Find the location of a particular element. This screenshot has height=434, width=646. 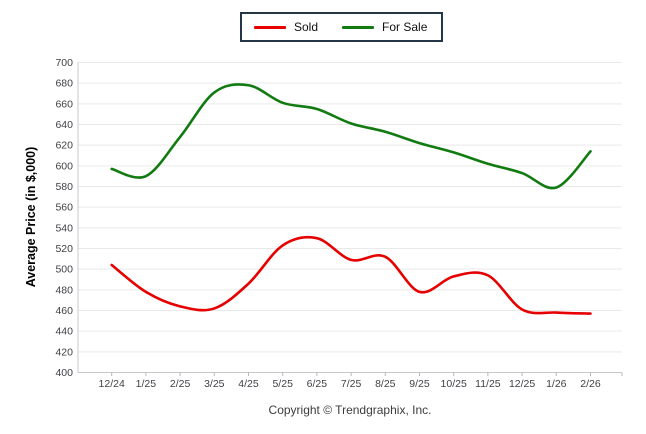

x-tick-label: 5/25 is located at coordinates (282, 384).